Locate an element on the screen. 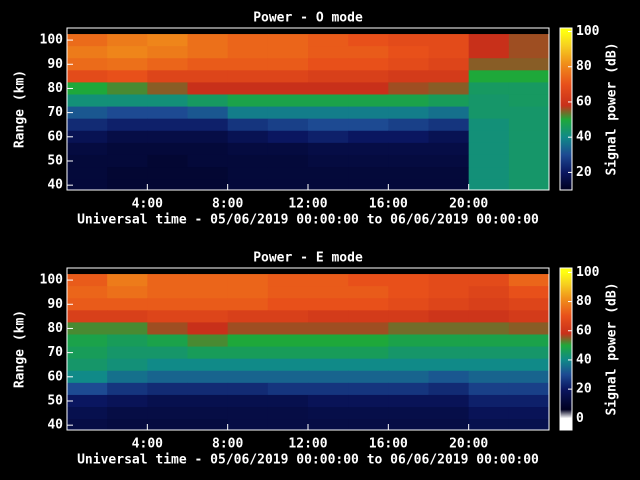 The width and height of the screenshot is (640, 480). y-axis-label: Range (km) is located at coordinates (20, 109).